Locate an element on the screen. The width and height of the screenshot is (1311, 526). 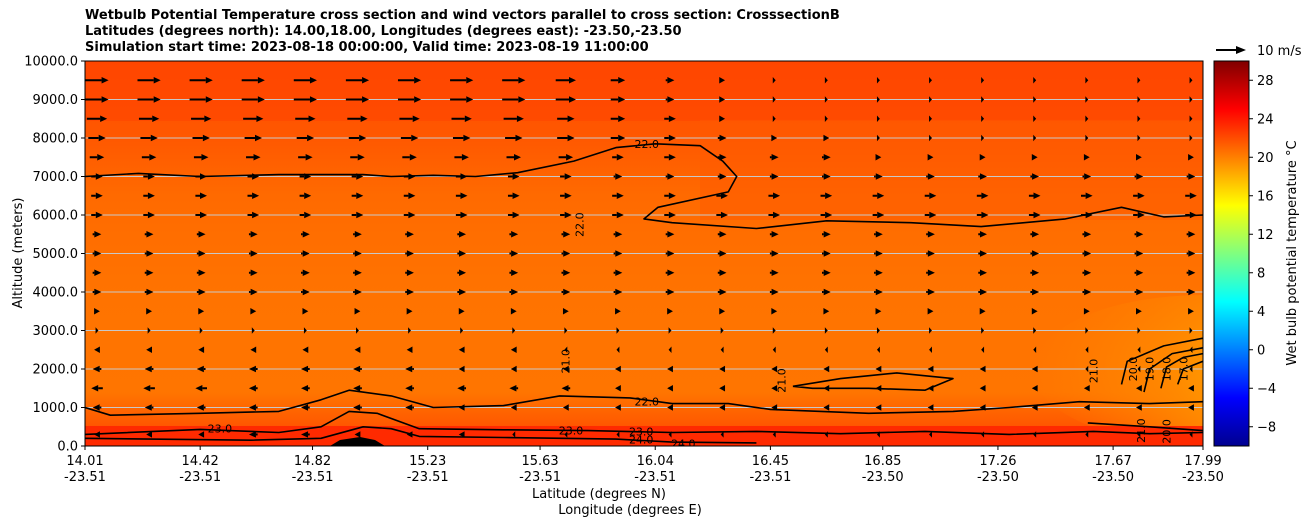
contour-label: 22.0 is located at coordinates (579, 224).